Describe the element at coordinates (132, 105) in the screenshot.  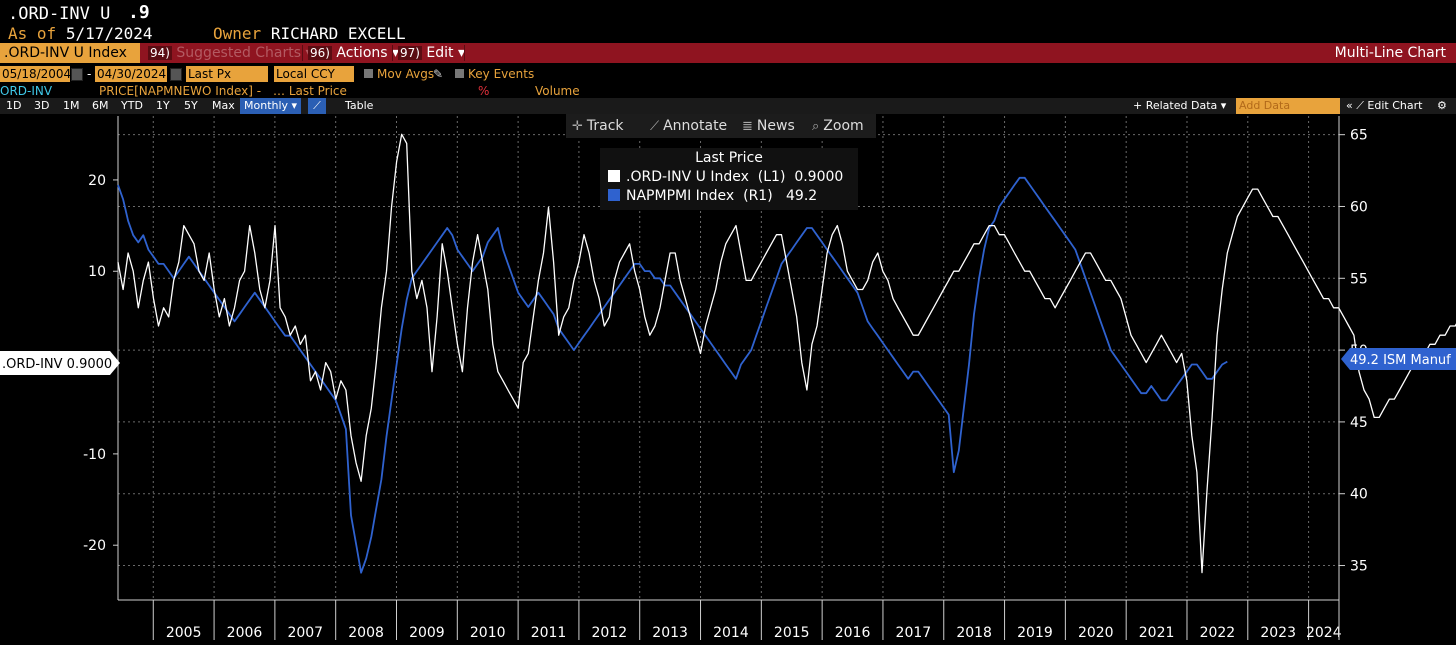
I see `period-ytd: YTD` at that location.